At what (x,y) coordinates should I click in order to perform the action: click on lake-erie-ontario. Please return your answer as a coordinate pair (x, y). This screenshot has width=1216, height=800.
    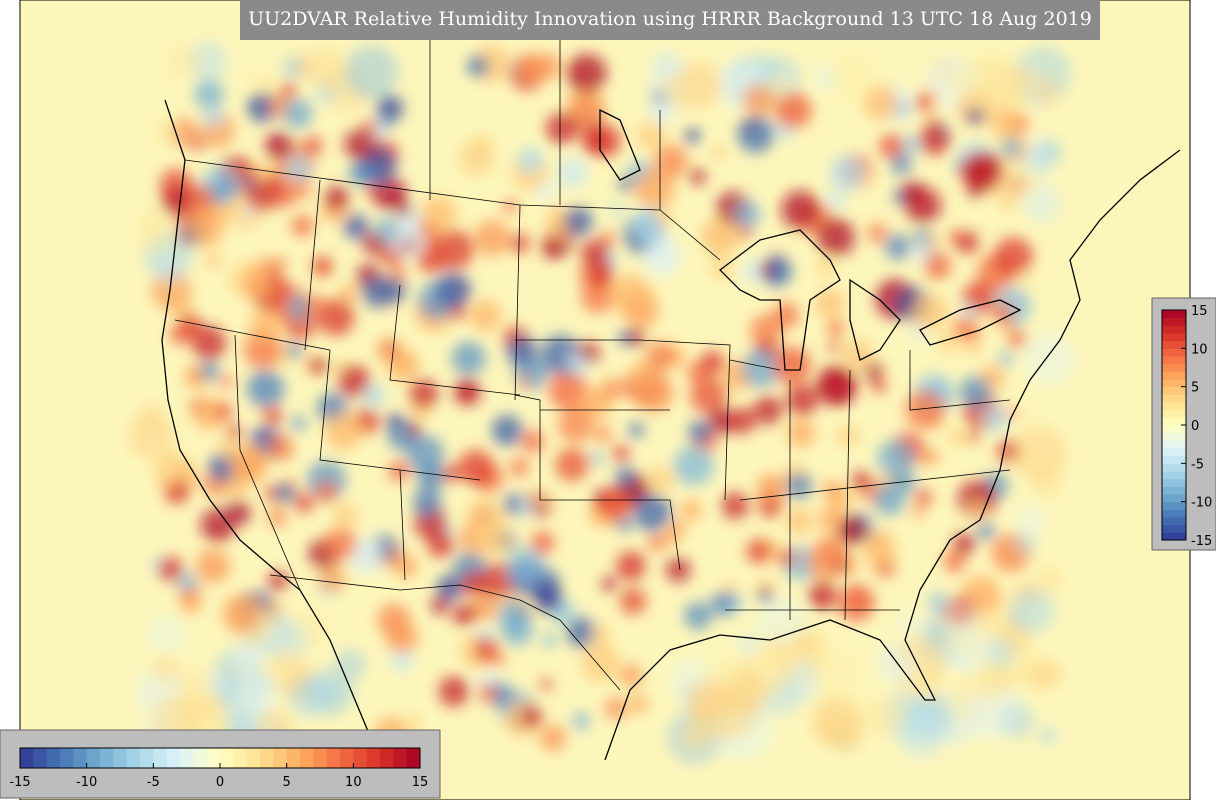
    Looking at the image, I should click on (970, 322).